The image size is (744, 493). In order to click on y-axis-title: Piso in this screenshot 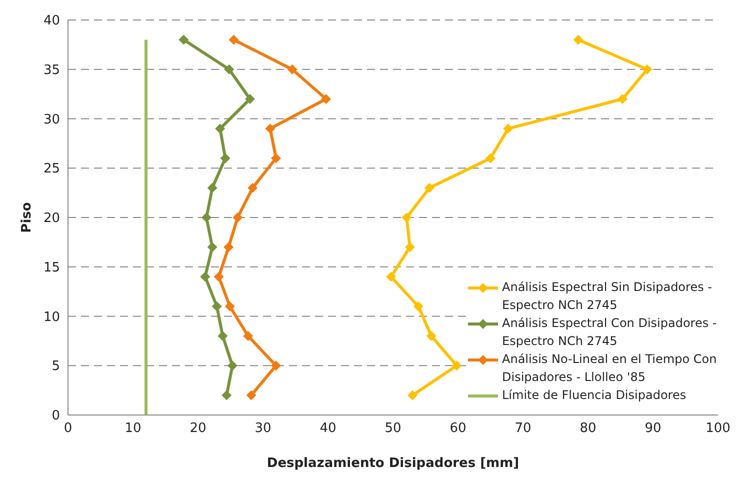, I will do `click(27, 217)`.